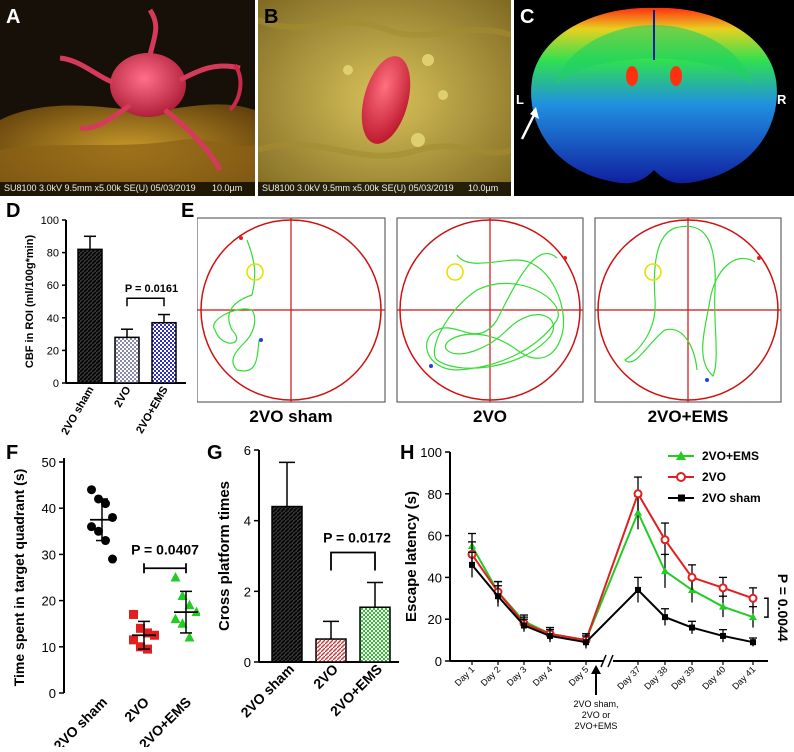 The height and width of the screenshot is (752, 794). Describe the element at coordinates (227, 188) in the screenshot. I see `panel-a-scale: 10.0µm` at that location.